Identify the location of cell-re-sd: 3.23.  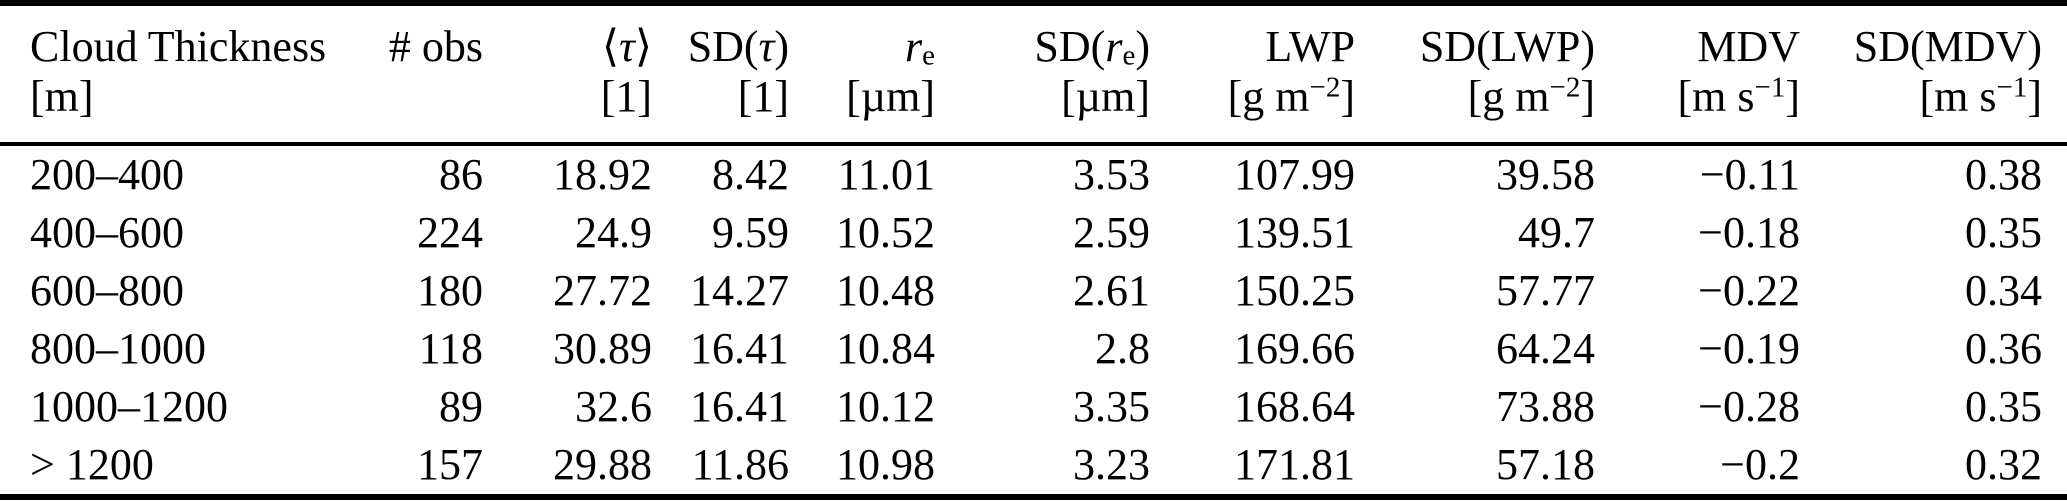
(1111, 464).